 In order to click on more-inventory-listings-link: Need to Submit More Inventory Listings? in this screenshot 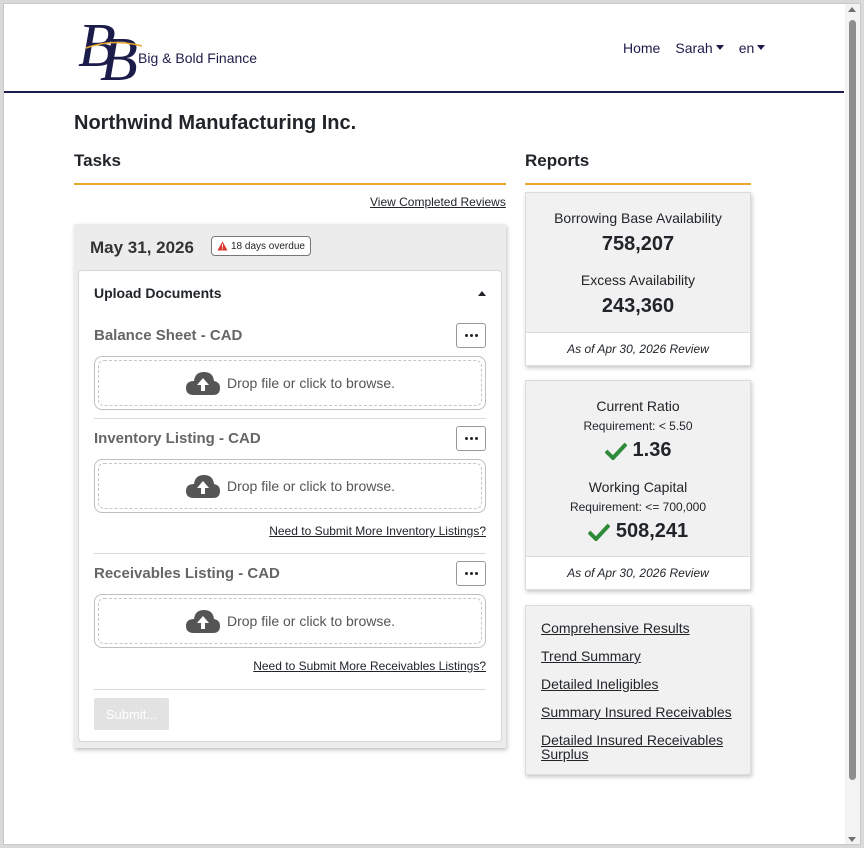, I will do `click(377, 531)`.